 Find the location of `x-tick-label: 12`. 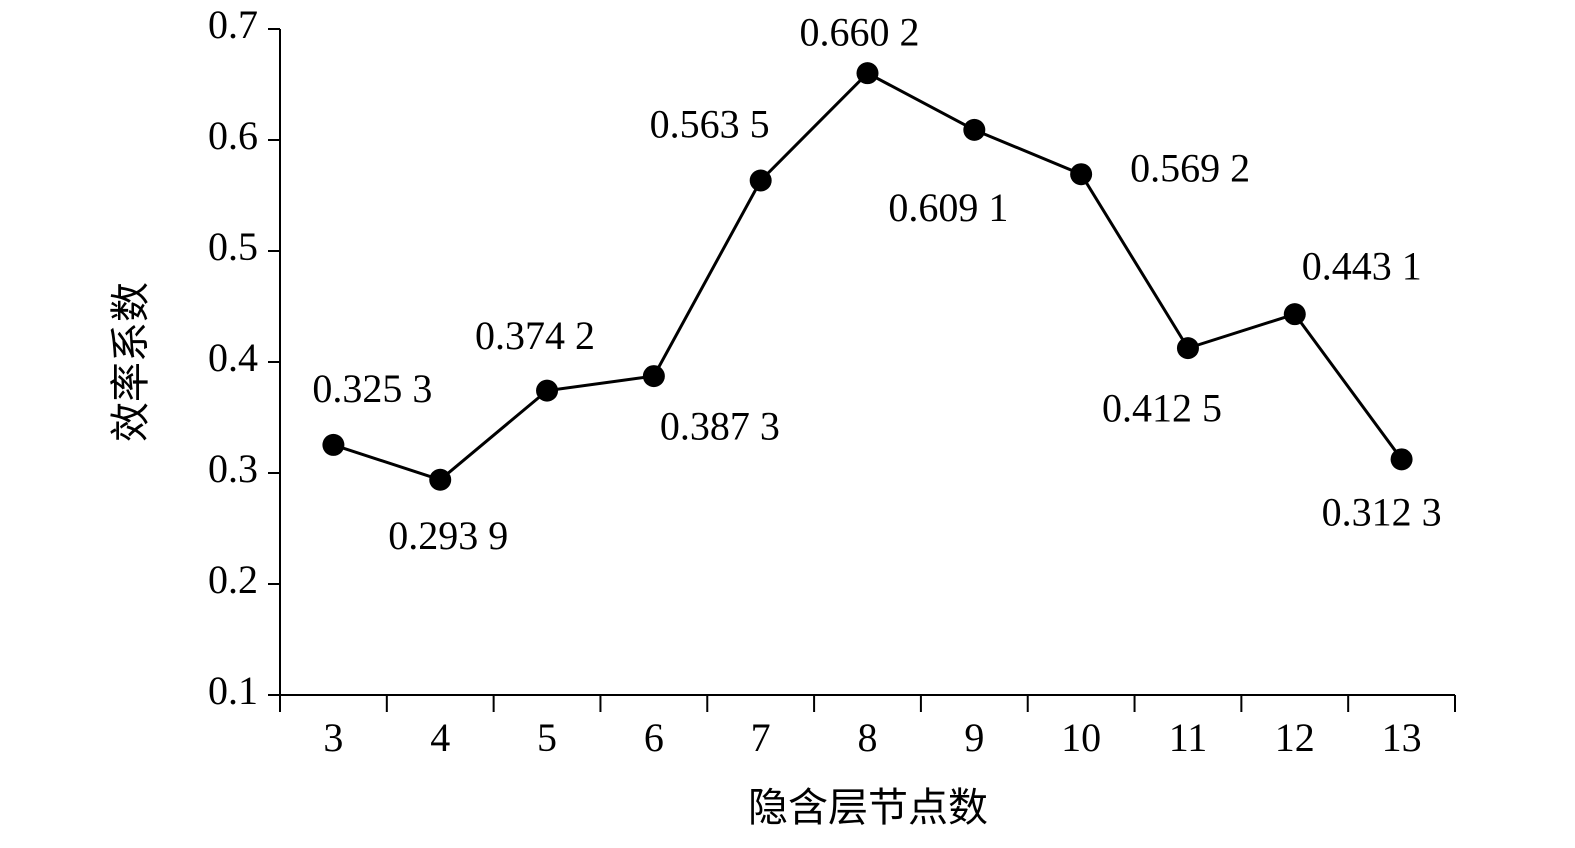

x-tick-label: 12 is located at coordinates (1295, 737).